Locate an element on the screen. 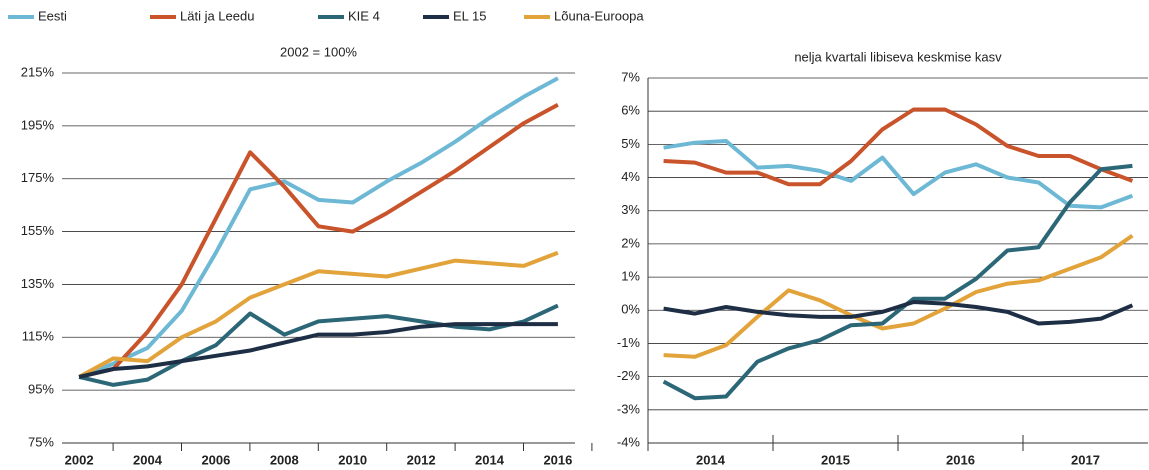 Image resolution: width=1149 pixels, height=470 pixels. y-tick-label: -3% is located at coordinates (629, 408).